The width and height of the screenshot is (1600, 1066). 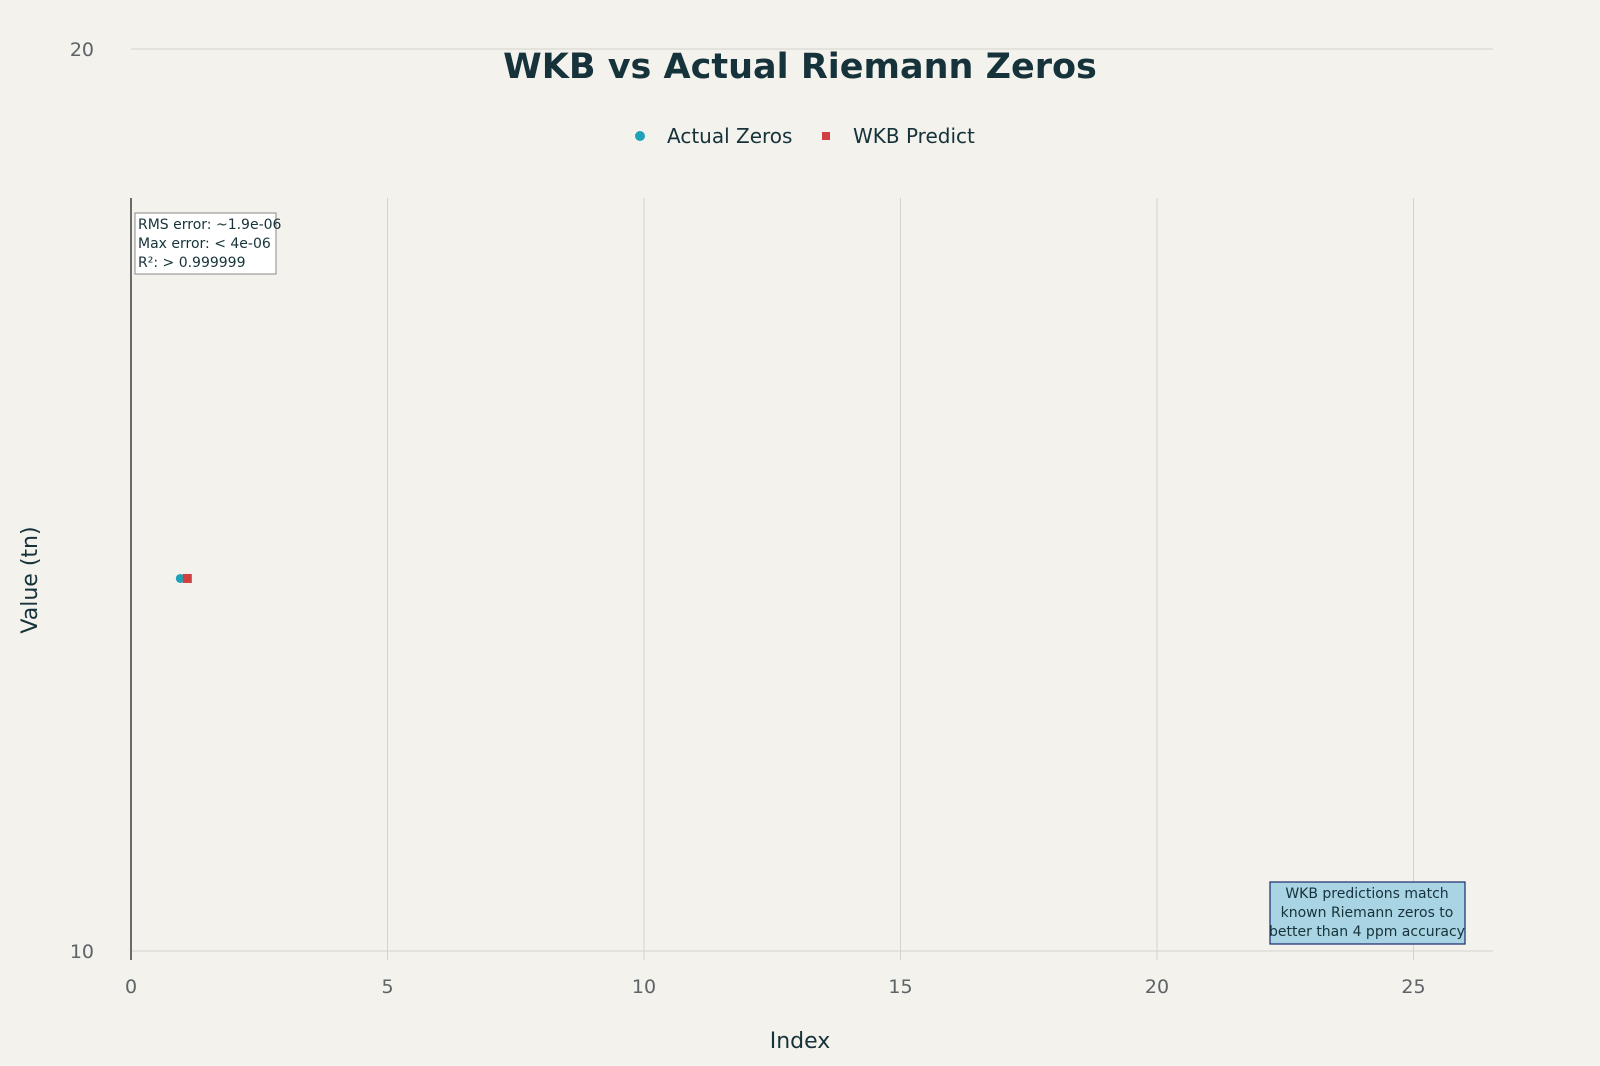 I want to click on stats-line-max: Max error: < 4e-06, so click(x=204, y=244).